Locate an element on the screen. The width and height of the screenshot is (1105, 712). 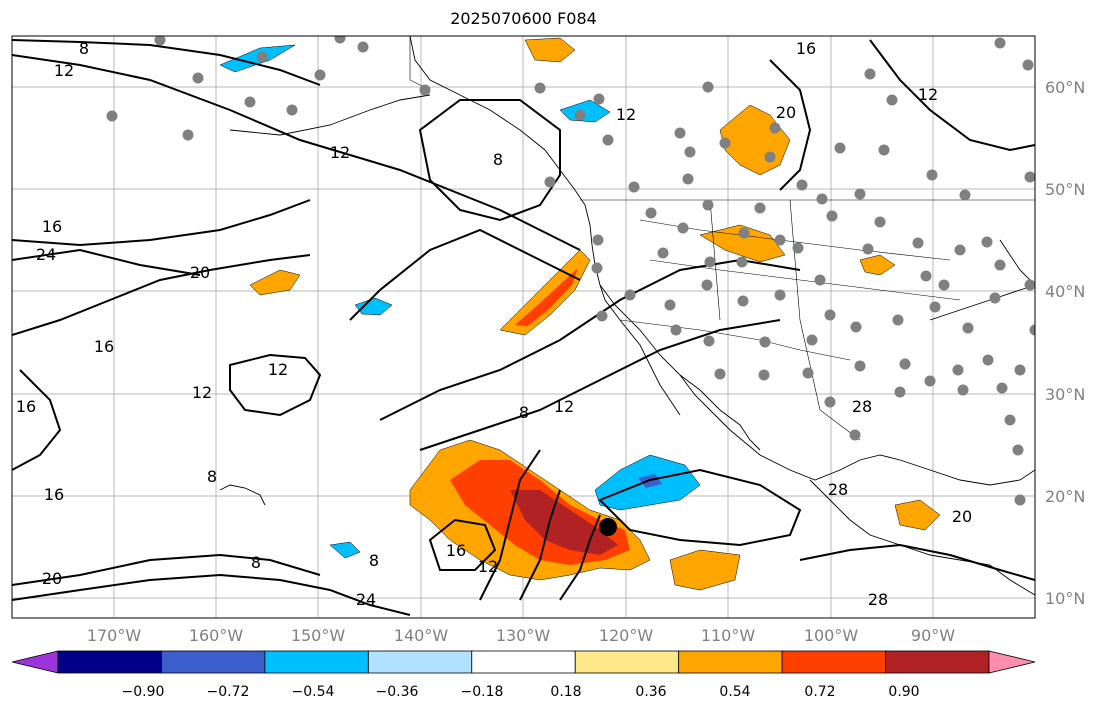
colorbar-extend-high is located at coordinates (1012, 662).